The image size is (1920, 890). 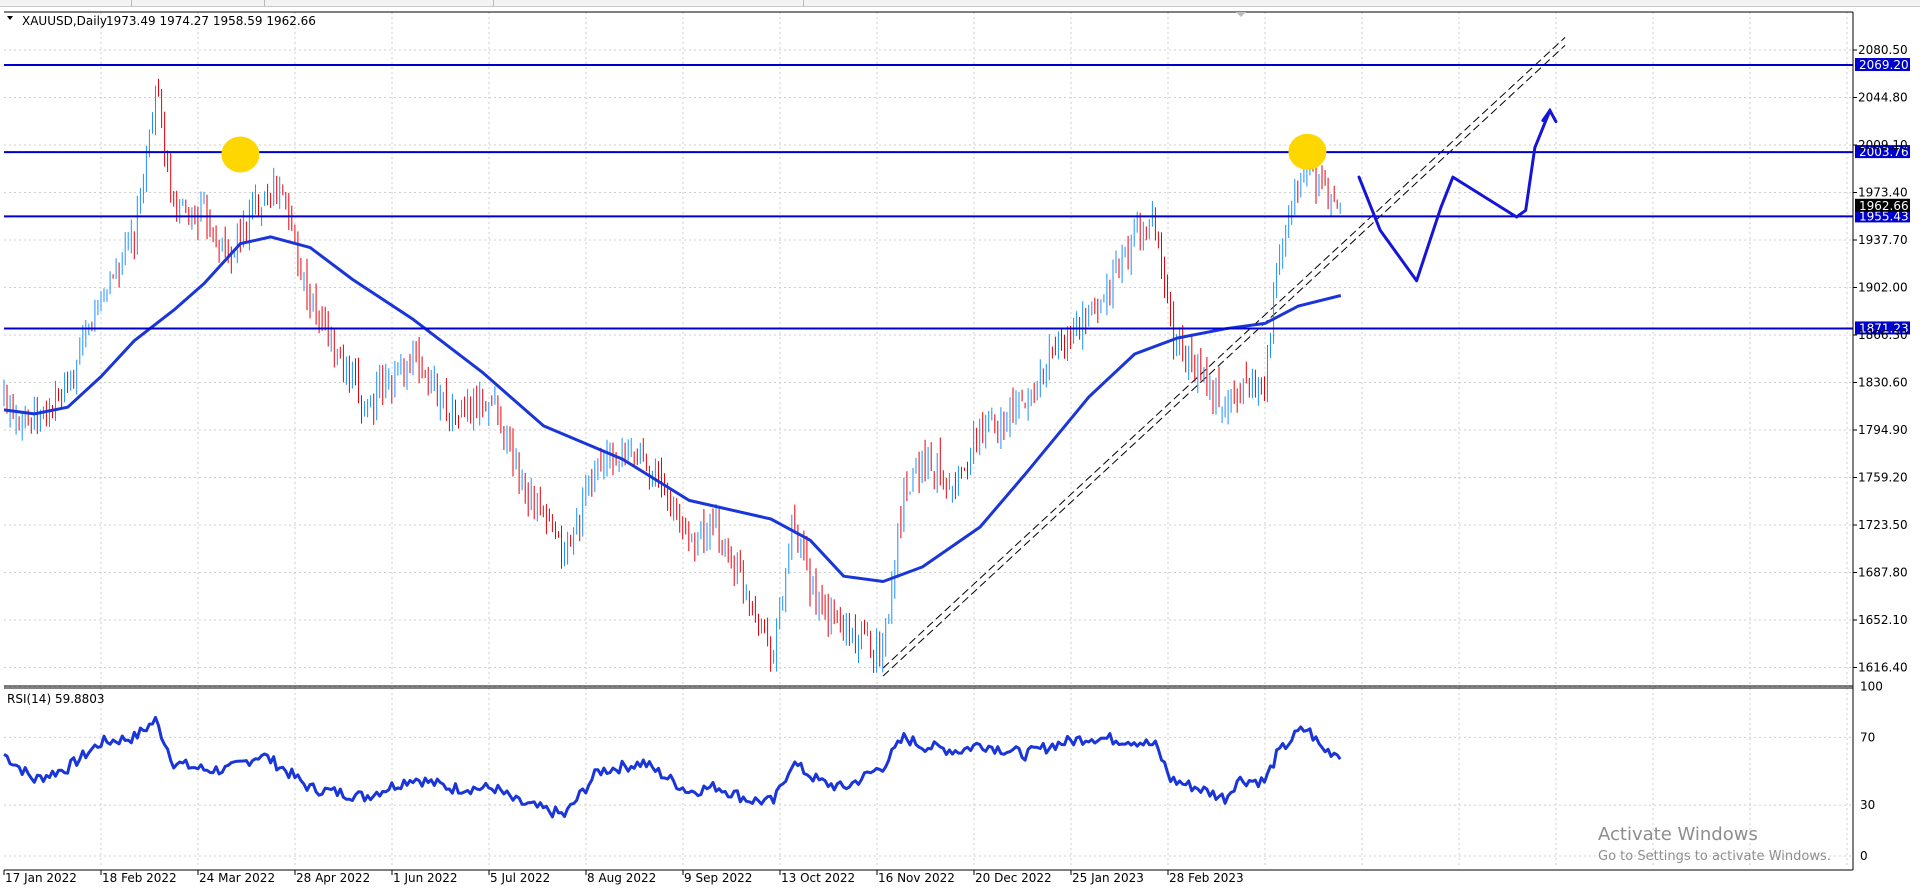 What do you see at coordinates (139, 878) in the screenshot?
I see `date-tick-label: 18 Feb 2022` at bounding box center [139, 878].